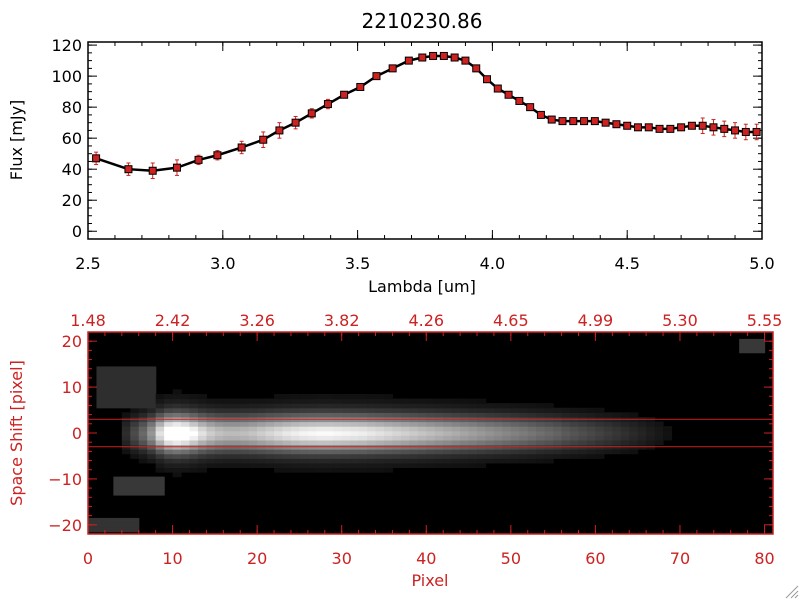 The height and width of the screenshot is (600, 800). What do you see at coordinates (792, 592) in the screenshot?
I see `resize-grip-icon` at bounding box center [792, 592].